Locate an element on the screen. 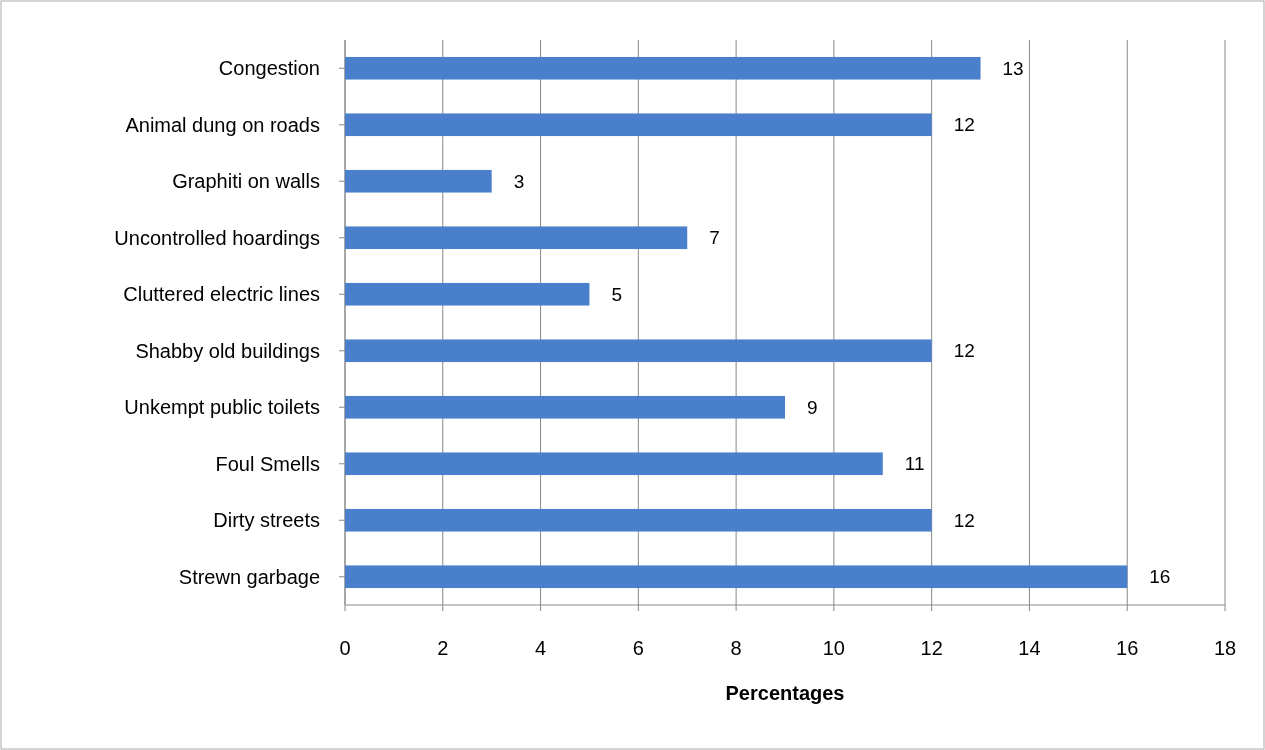 Image resolution: width=1265 pixels, height=750 pixels. x-tick-label: 10 is located at coordinates (834, 648).